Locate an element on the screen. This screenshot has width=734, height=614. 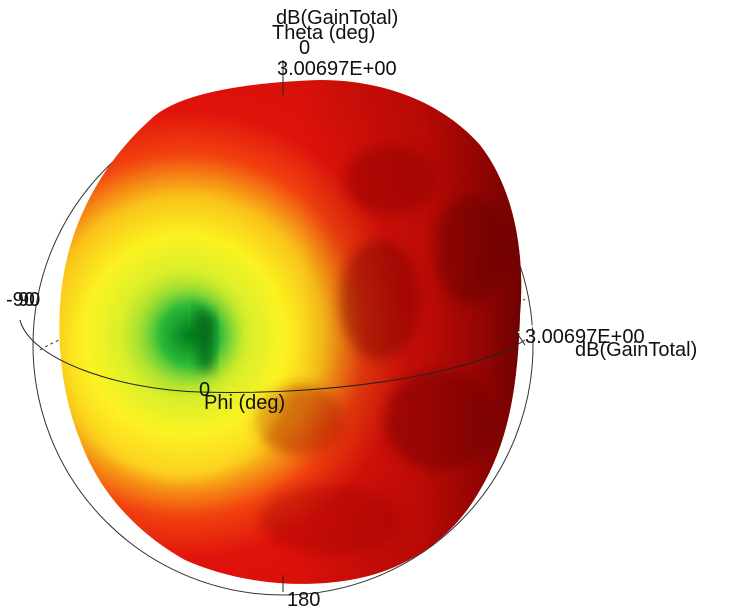
phi-left-tick: -90 is located at coordinates (20, 300).